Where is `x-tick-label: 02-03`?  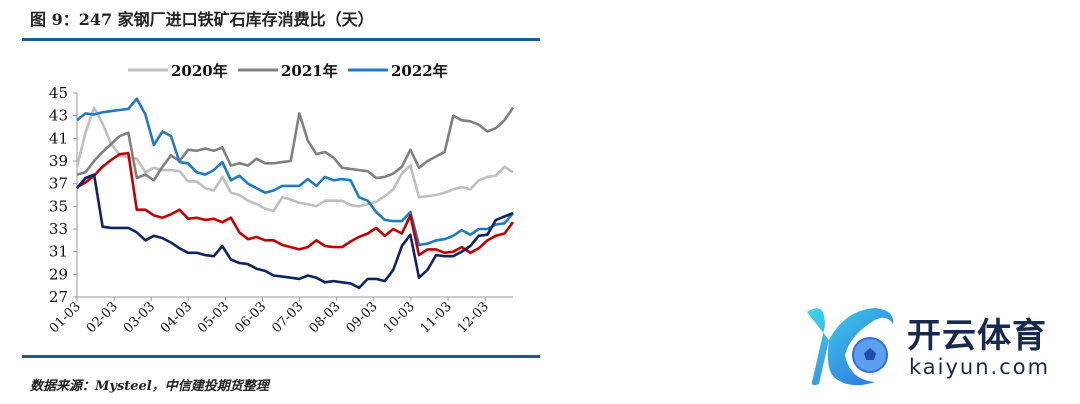 x-tick-label: 02-03 is located at coordinates (102, 317).